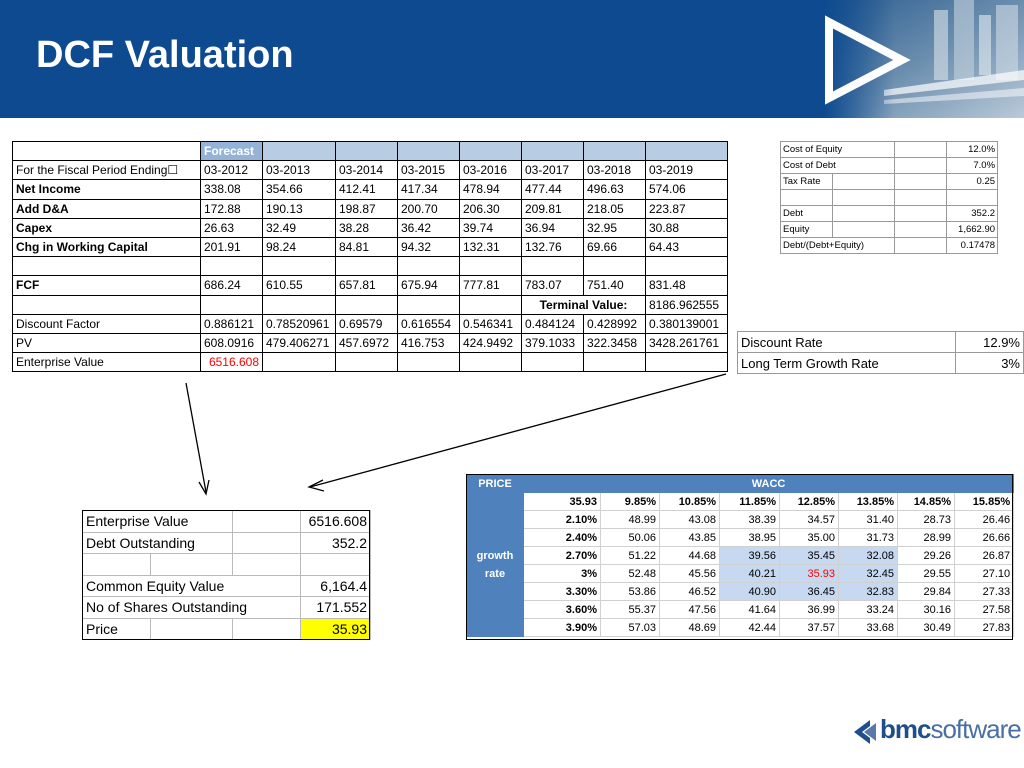  What do you see at coordinates (926, 591) in the screenshot?
I see `price-cell: 29.84` at bounding box center [926, 591].